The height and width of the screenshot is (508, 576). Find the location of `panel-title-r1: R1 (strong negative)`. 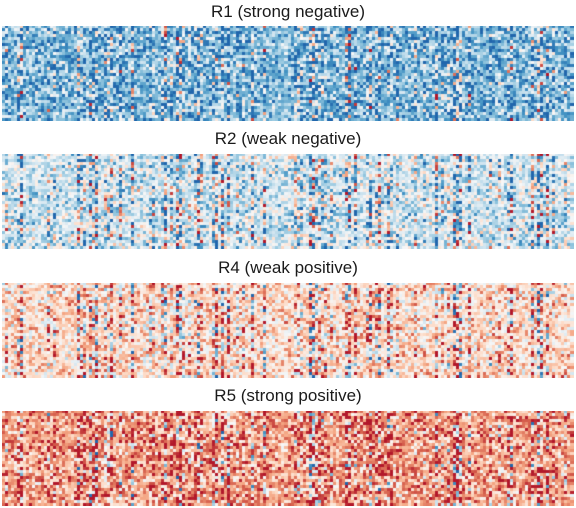

panel-title-r1: R1 (strong negative) is located at coordinates (288, 11).